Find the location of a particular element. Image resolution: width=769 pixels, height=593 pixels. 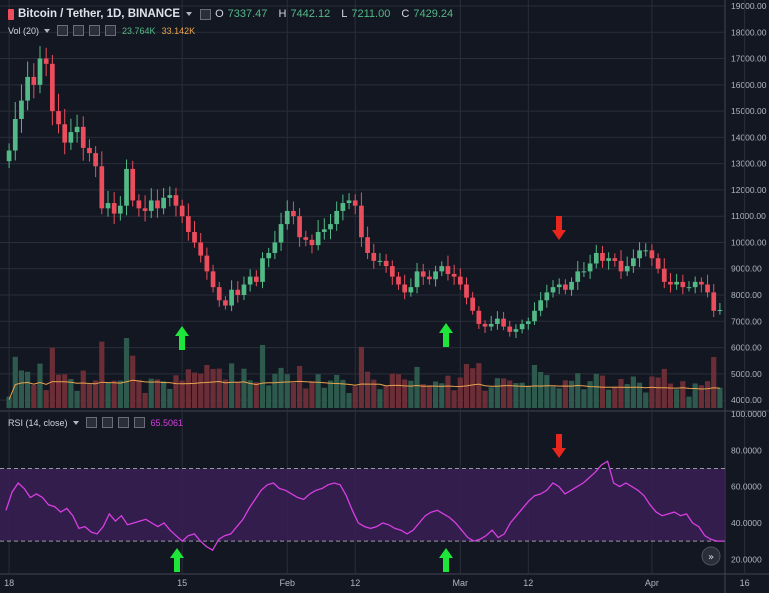

symbol-dropdown-icon is located at coordinates (189, 14).